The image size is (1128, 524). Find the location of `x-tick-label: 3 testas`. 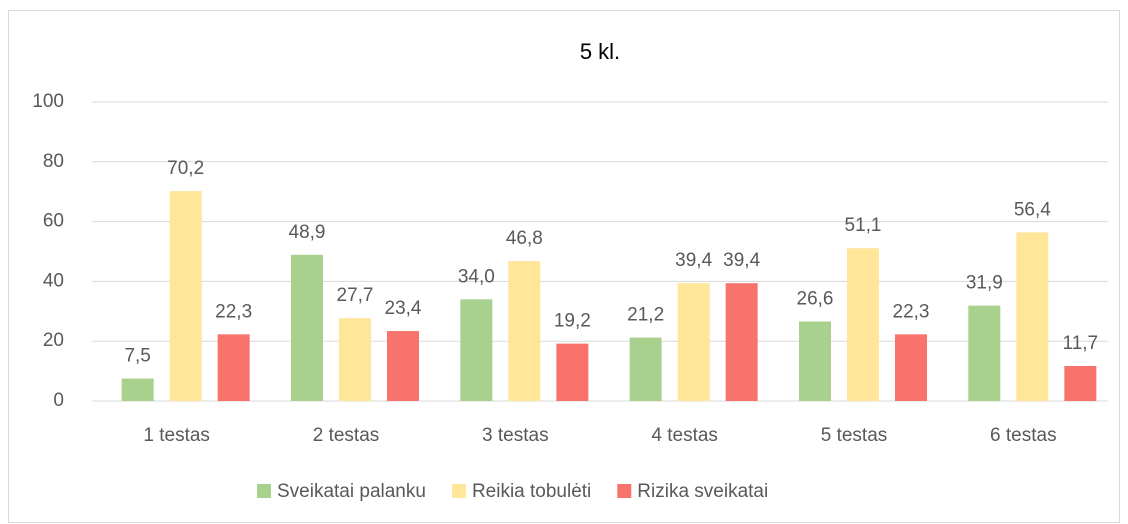

x-tick-label: 3 testas is located at coordinates (515, 435).